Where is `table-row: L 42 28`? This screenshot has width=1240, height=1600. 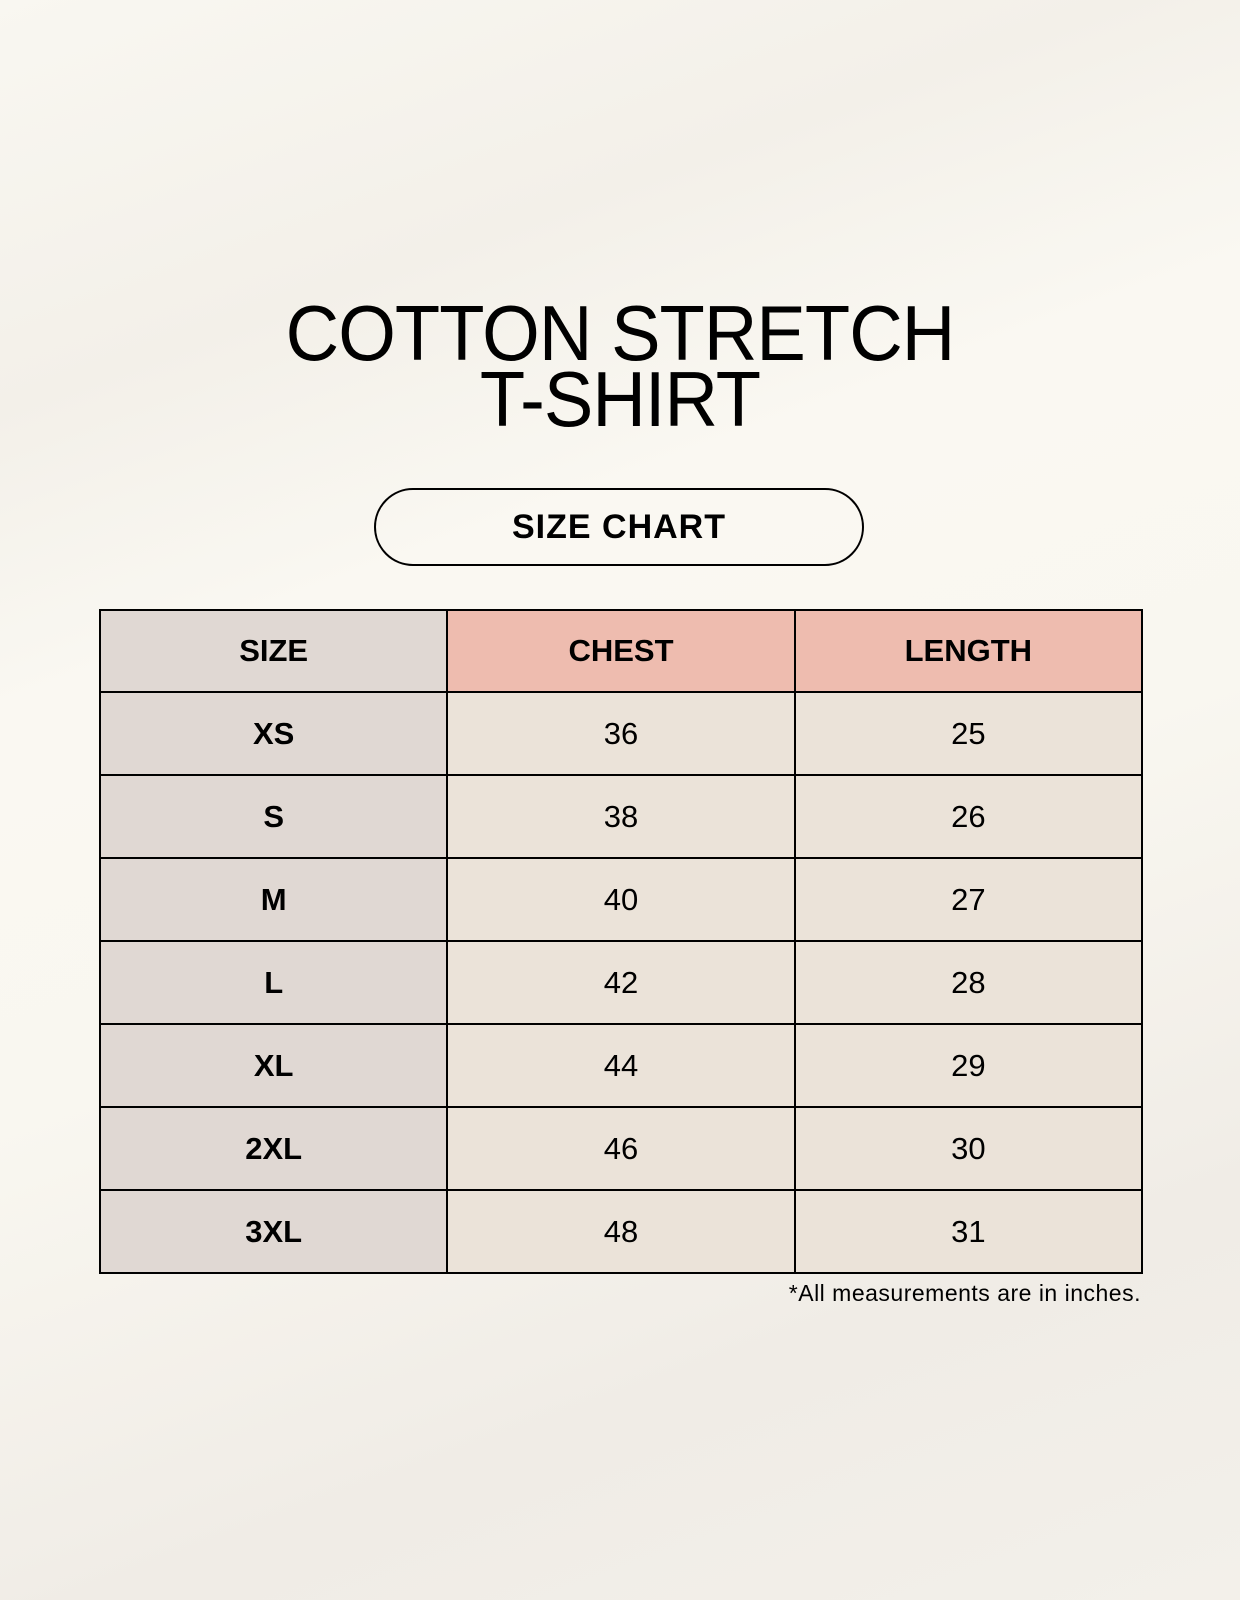
table-row: L 42 28 is located at coordinates (621, 982).